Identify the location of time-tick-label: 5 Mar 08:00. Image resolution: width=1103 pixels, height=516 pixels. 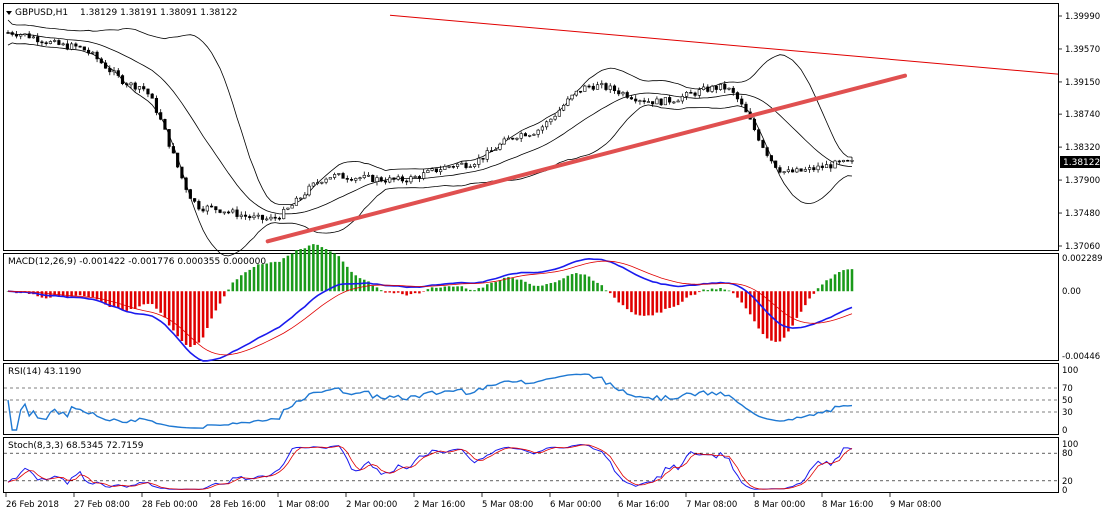
(507, 505).